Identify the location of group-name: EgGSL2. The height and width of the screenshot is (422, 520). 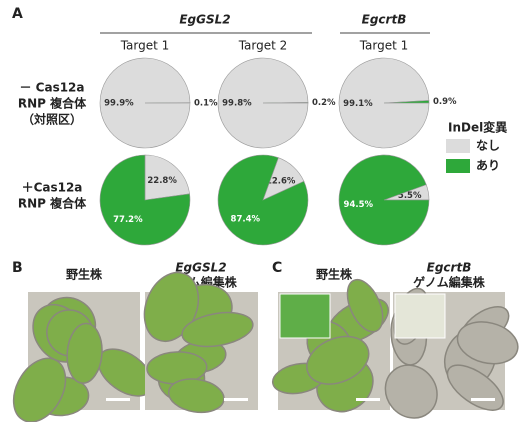
(204, 20).